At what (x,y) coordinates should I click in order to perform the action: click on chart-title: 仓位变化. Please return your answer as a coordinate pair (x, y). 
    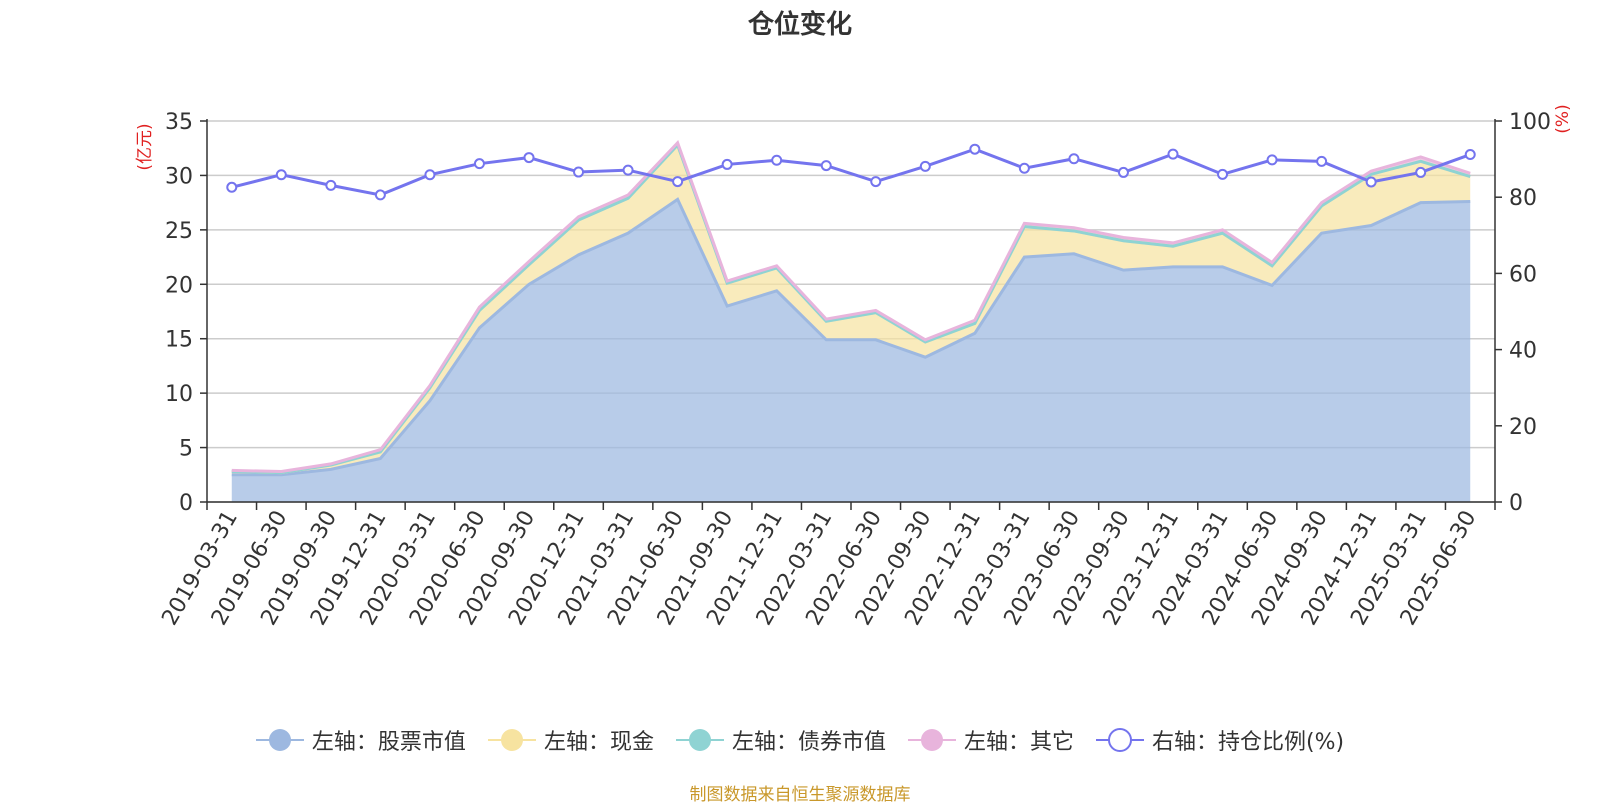
    Looking at the image, I should click on (799, 25).